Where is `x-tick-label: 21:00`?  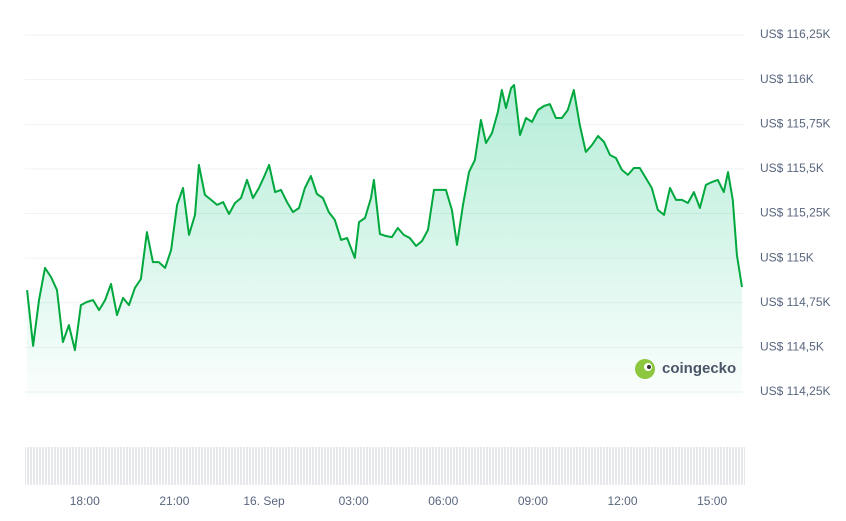 x-tick-label: 21:00 is located at coordinates (174, 501).